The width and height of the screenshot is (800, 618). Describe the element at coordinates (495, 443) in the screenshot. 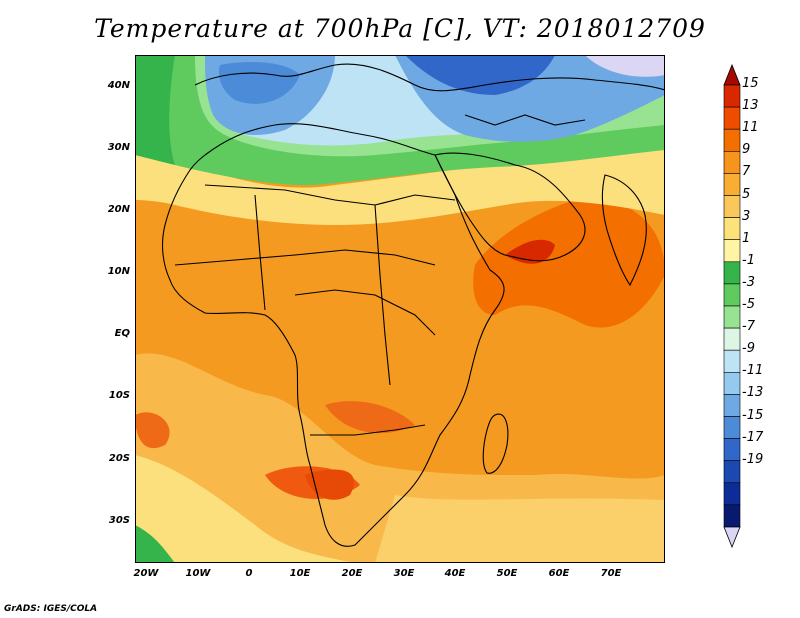

I see `madagascar-coastline` at that location.